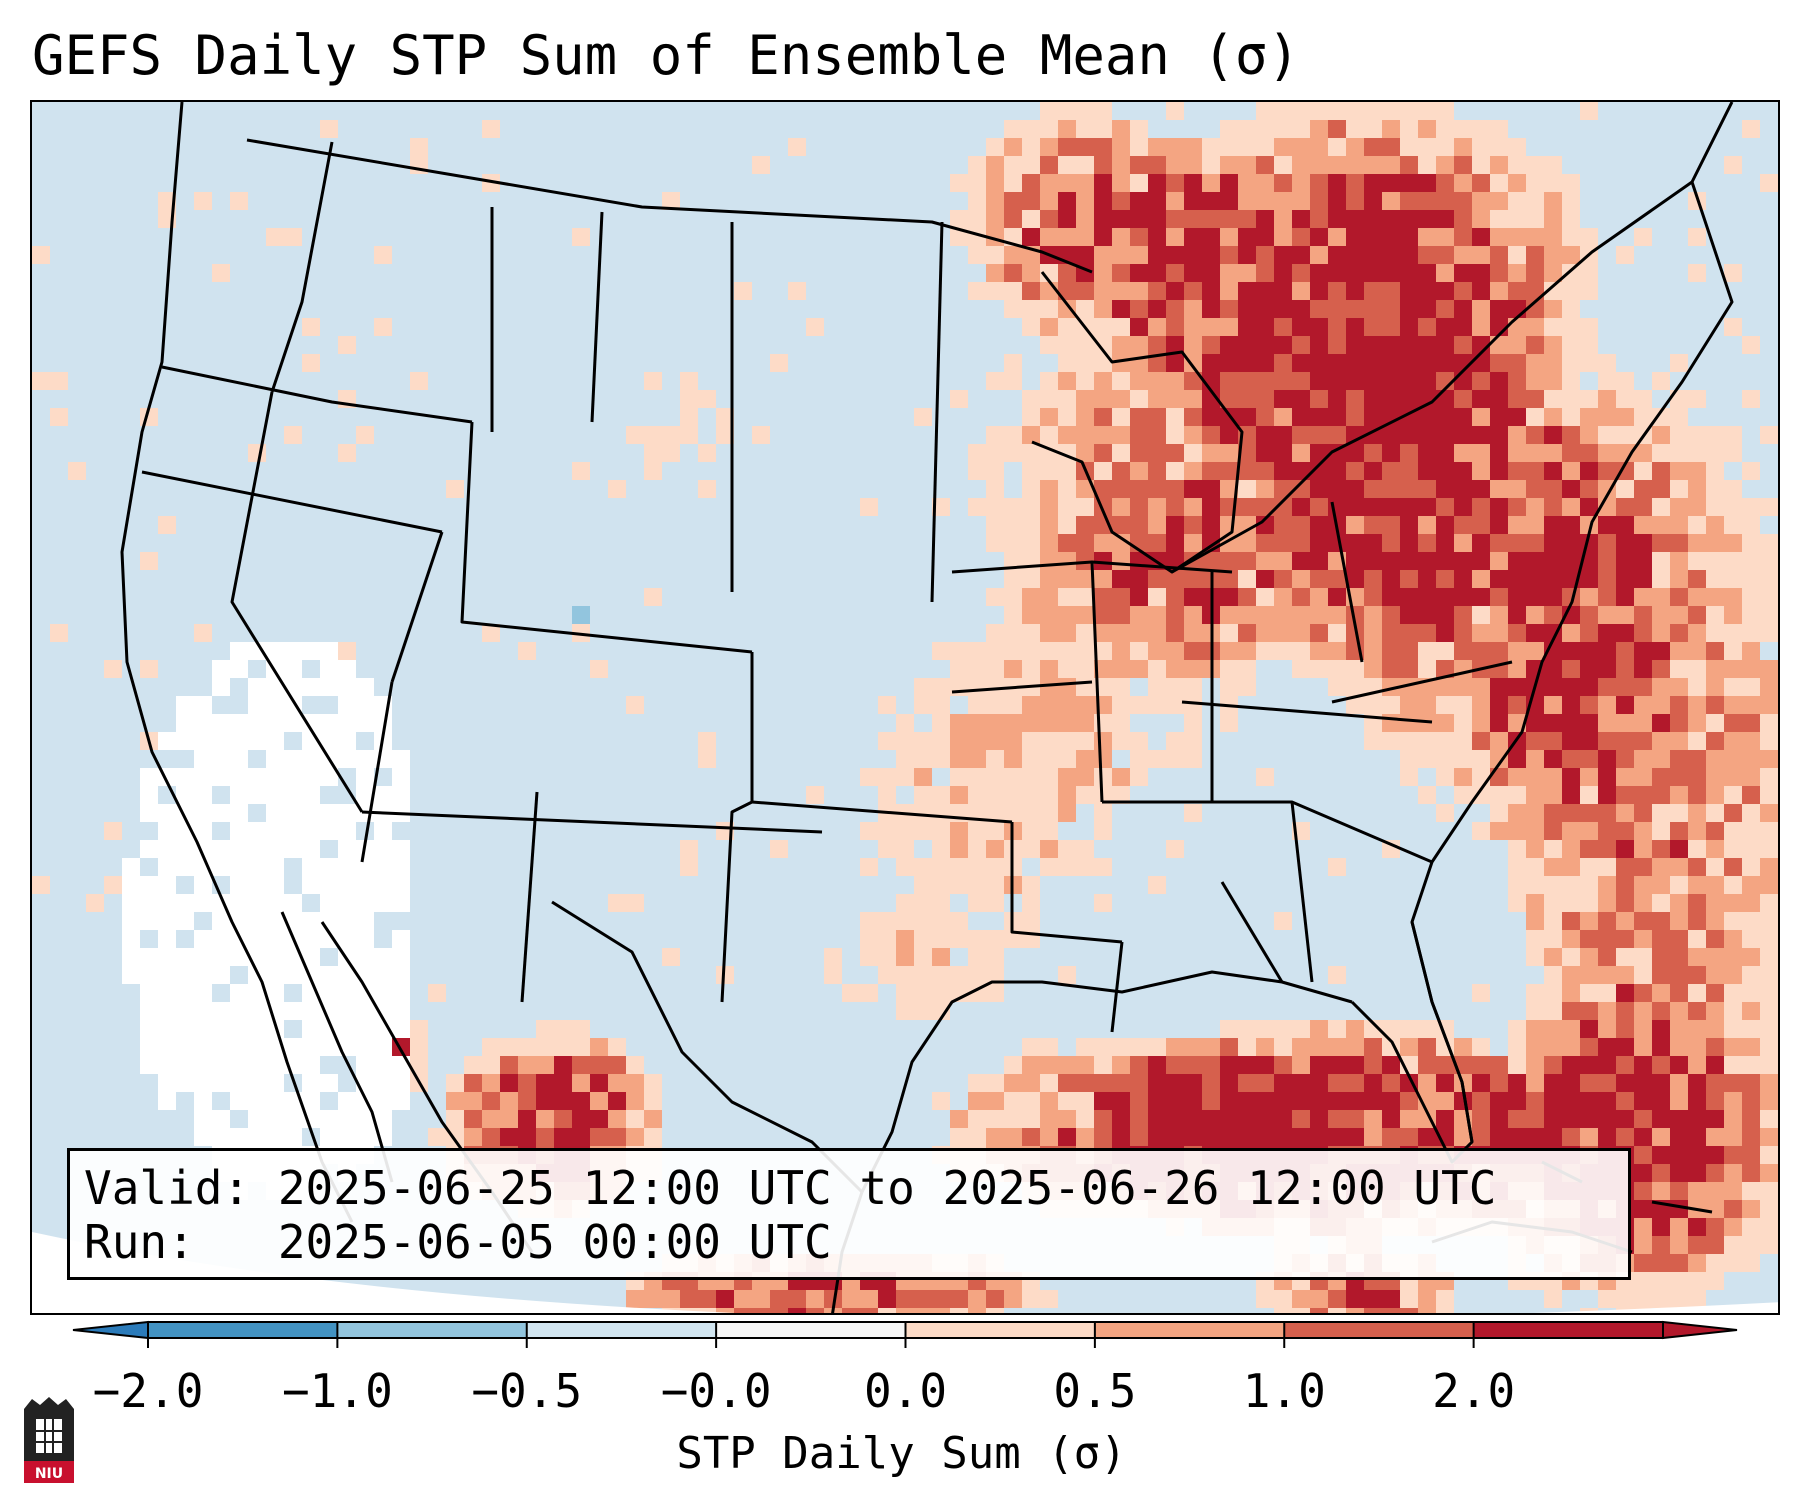  I want to click on colorbar-extend-low, so click(110, 1330).